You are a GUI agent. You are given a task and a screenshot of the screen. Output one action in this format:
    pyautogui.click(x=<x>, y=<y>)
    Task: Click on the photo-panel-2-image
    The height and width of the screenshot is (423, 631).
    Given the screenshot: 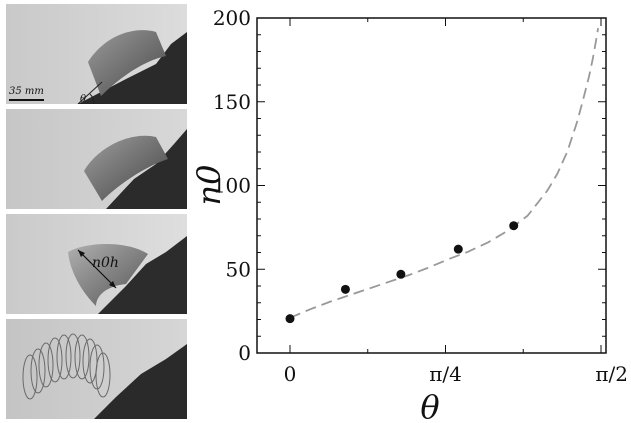 What is the action you would take?
    pyautogui.click(x=96, y=159)
    